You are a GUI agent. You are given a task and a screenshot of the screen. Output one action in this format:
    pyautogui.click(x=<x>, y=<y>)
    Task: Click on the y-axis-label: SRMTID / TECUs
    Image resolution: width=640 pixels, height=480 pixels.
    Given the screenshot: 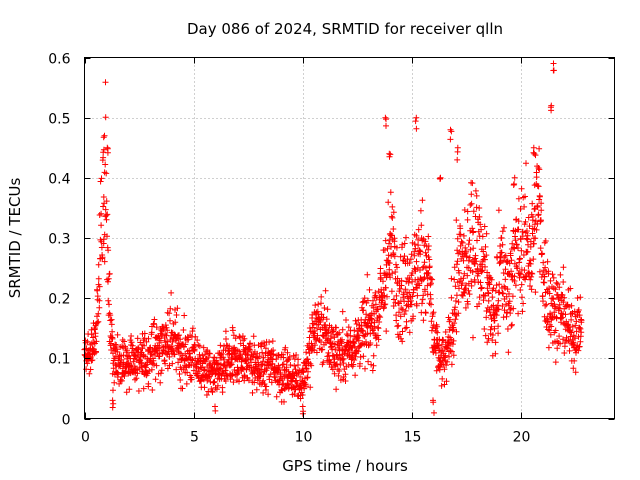 What is the action you would take?
    pyautogui.click(x=15, y=238)
    